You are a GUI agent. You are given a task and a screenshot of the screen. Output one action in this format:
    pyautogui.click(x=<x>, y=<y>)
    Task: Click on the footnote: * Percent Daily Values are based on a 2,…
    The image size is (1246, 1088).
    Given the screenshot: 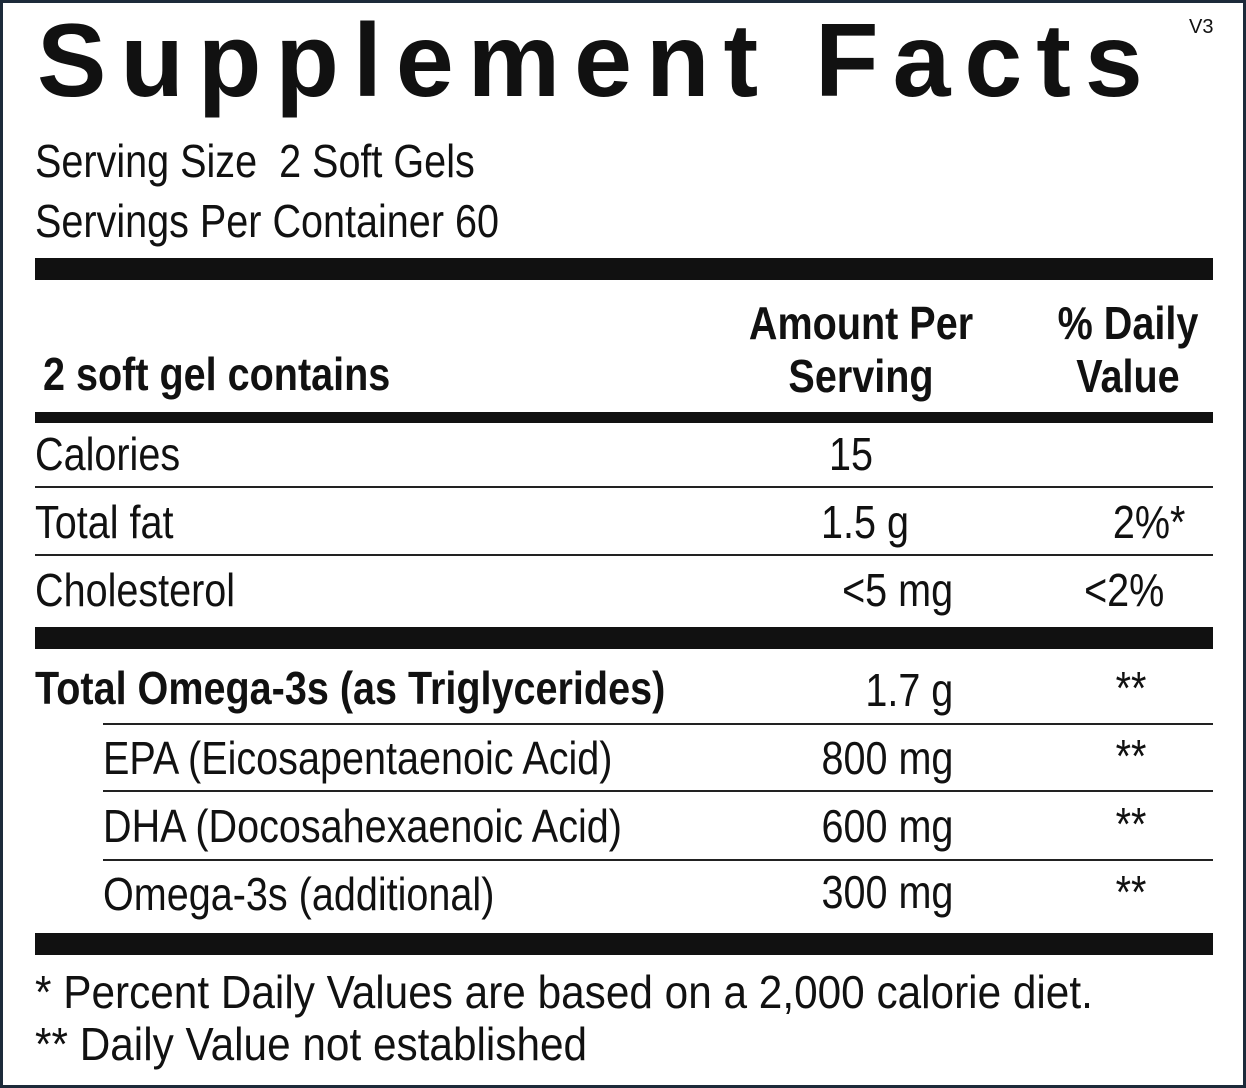 What is the action you would take?
    pyautogui.click(x=564, y=992)
    